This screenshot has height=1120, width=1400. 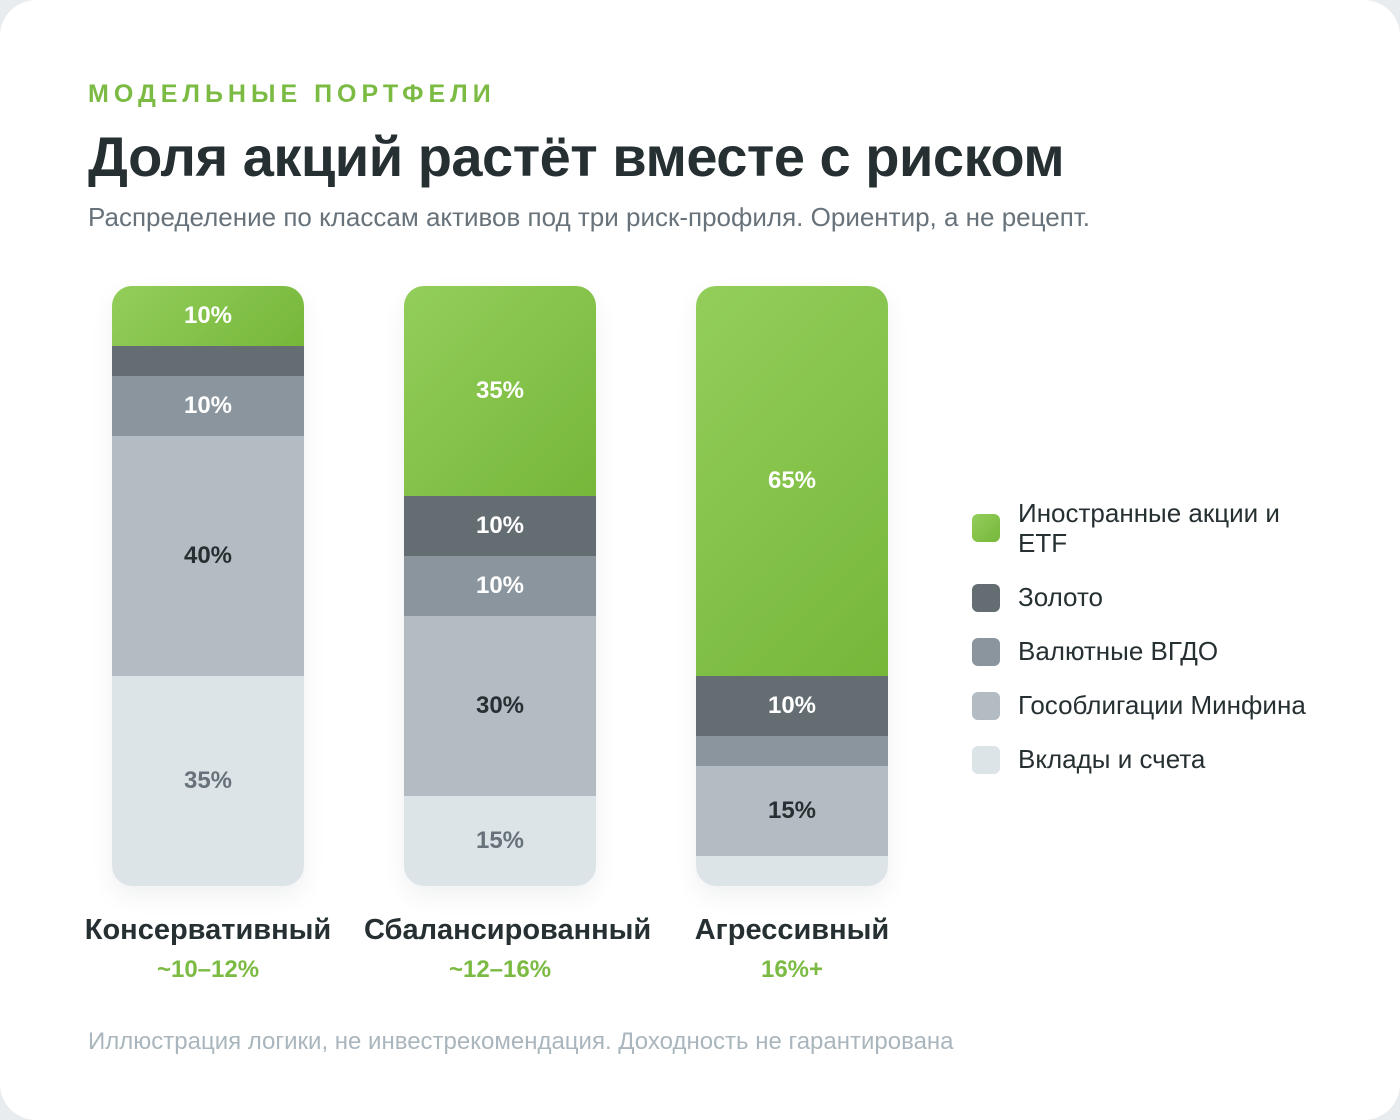 I want to click on bar-segment: 40%, so click(x=208, y=556).